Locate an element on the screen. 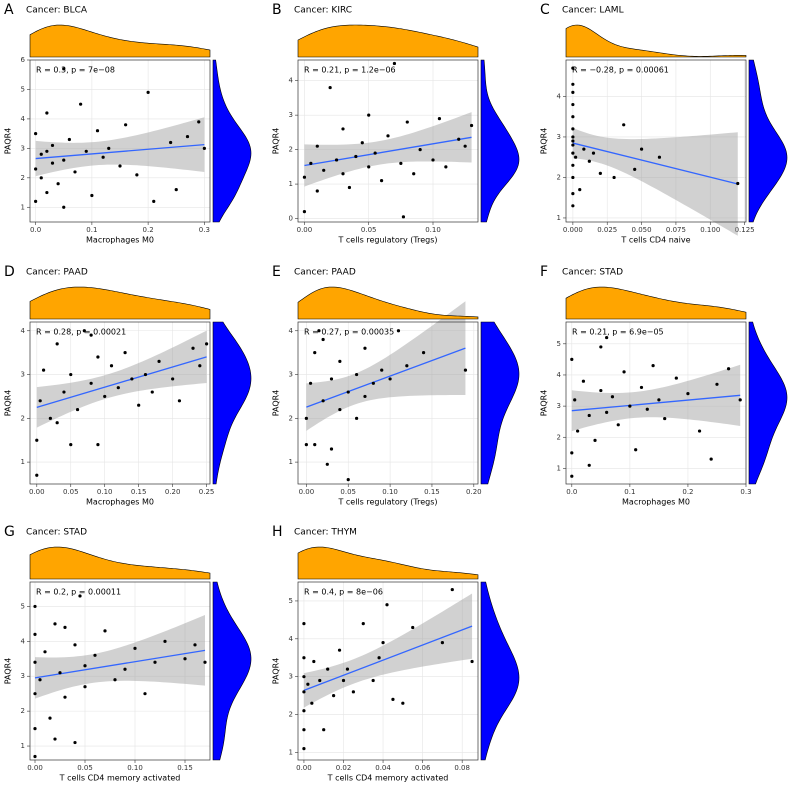 This screenshot has width=793, height=790. x-tick-label: 0.15 is located at coordinates (185, 768).